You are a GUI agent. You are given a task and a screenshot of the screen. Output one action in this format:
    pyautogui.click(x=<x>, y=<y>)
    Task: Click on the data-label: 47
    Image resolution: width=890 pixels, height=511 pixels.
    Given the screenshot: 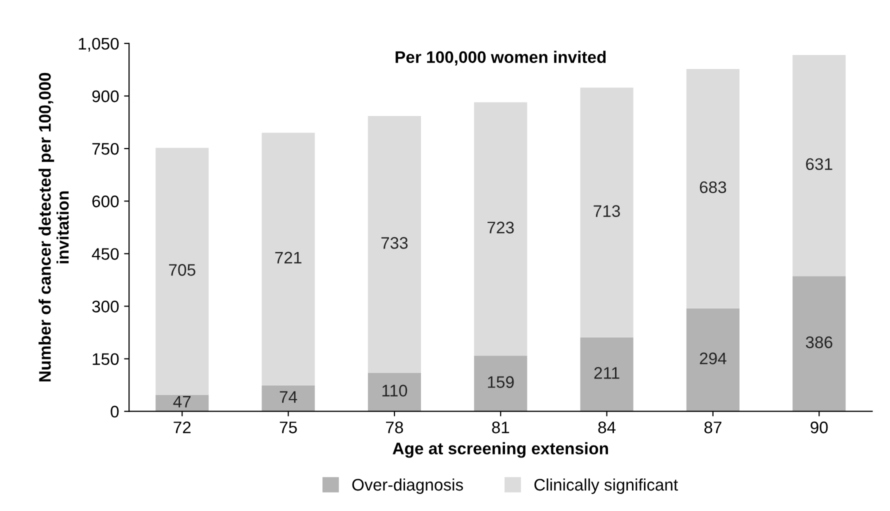 What is the action you would take?
    pyautogui.click(x=182, y=402)
    